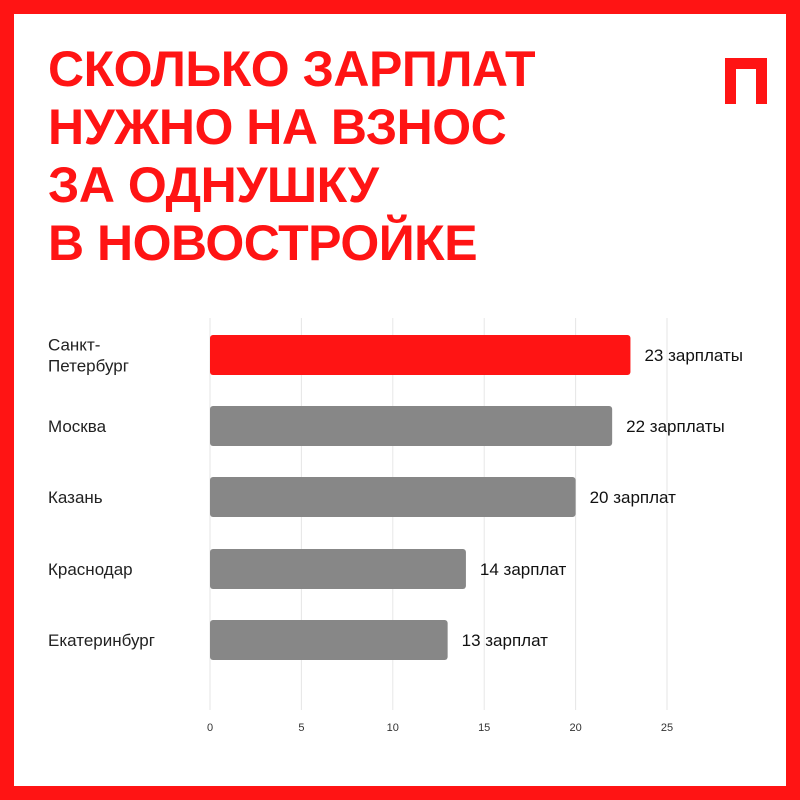 Image resolution: width=800 pixels, height=800 pixels. Describe the element at coordinates (667, 728) in the screenshot. I see `x-tick-label: 25` at that location.